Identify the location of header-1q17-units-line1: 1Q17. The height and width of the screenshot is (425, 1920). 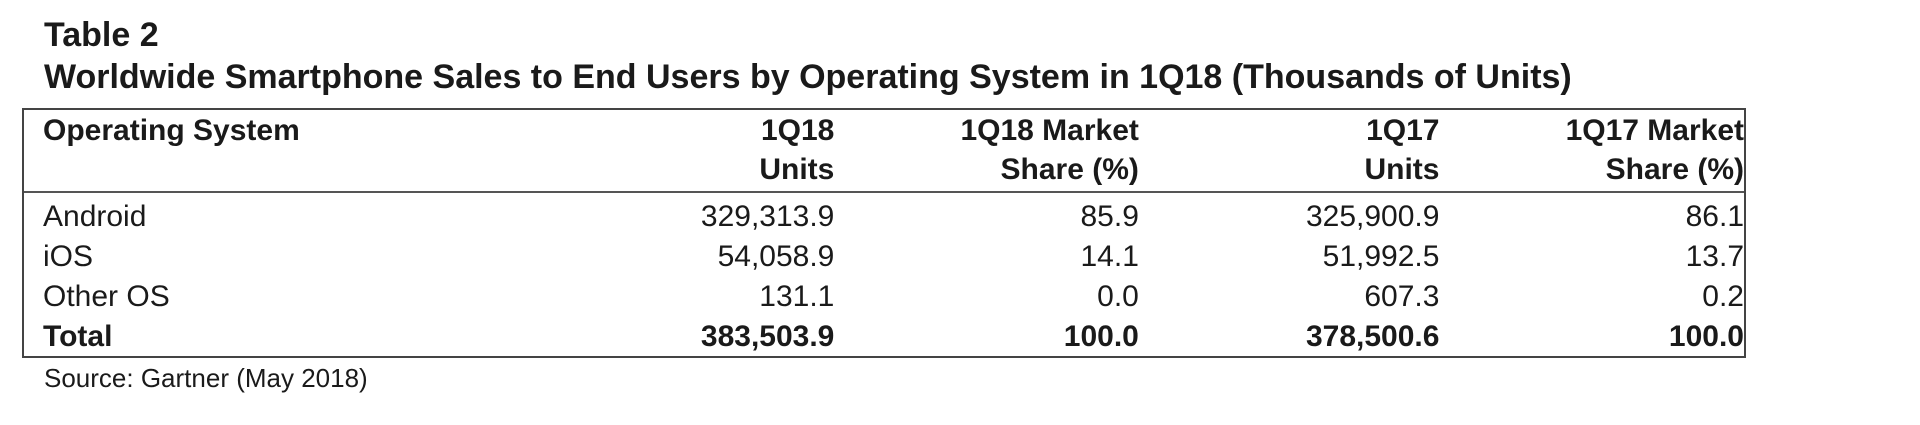
(1403, 130).